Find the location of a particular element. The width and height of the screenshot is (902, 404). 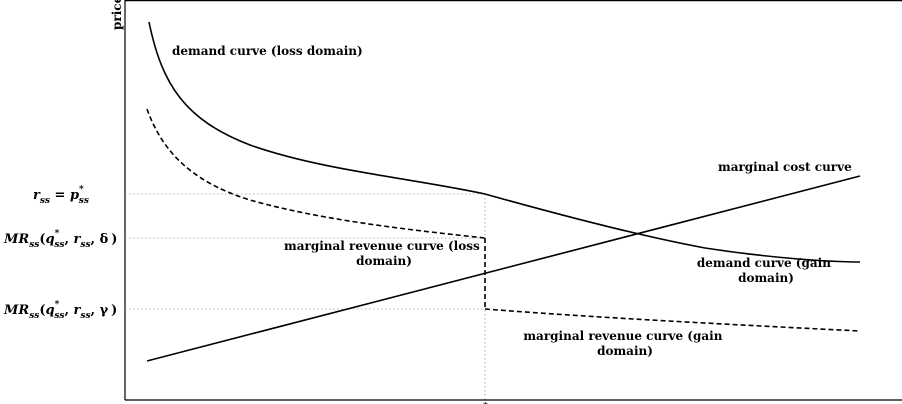

mr-loss-label: marginal revenue curve (loss domain) is located at coordinates (384, 253).